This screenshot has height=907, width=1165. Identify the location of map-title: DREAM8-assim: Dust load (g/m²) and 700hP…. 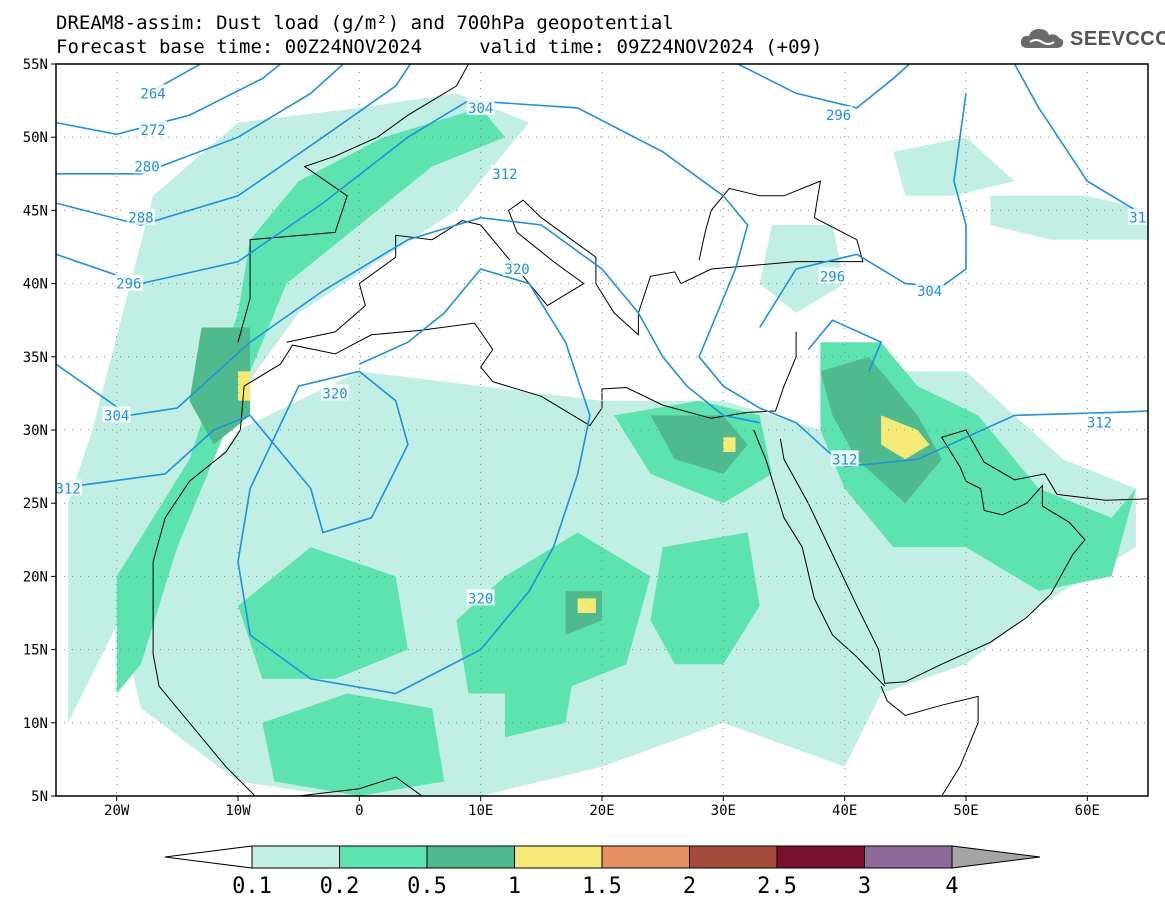
(365, 23).